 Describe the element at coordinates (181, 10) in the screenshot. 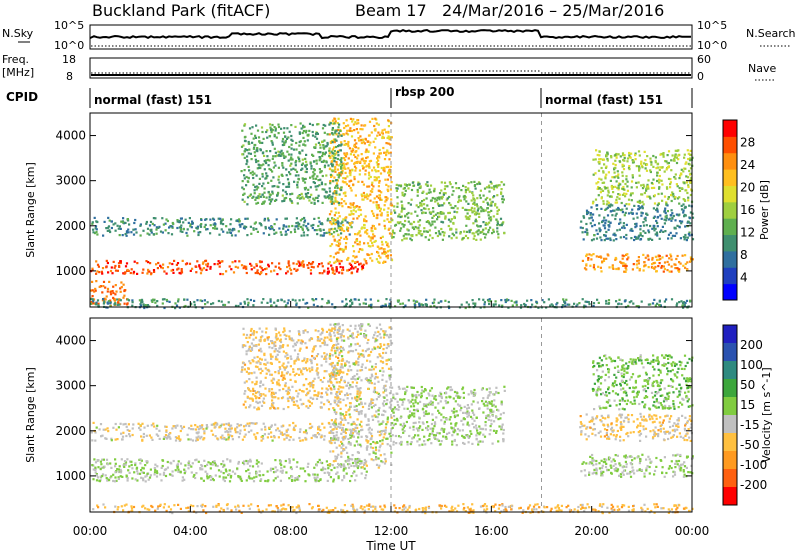

I see `site-title: Buckland Park (fitACF)` at that location.